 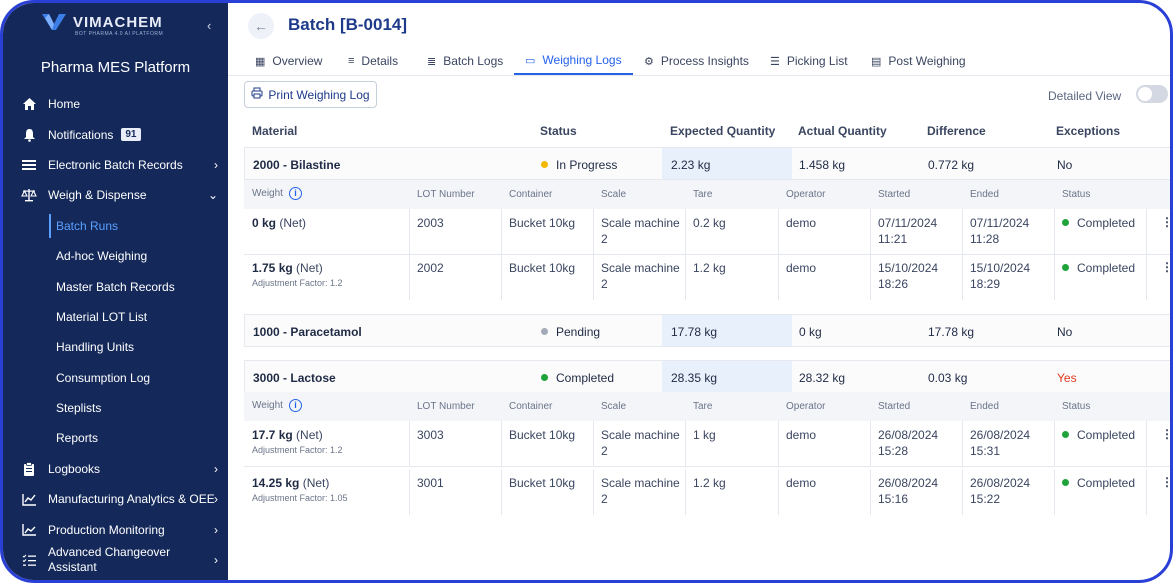 I want to click on log-scale: Scale machine 2, so click(x=640, y=443).